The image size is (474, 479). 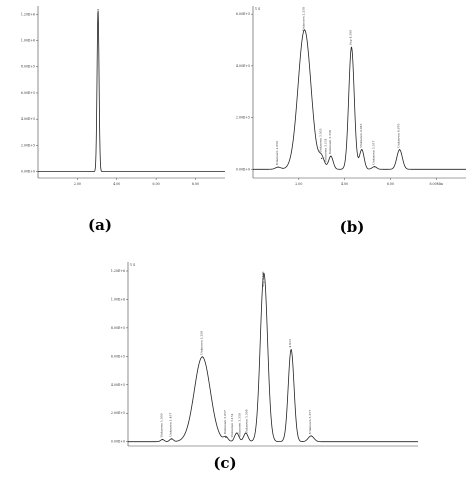 I want to click on peak-annotation: Unknown 4.913, so click(x=361, y=135).